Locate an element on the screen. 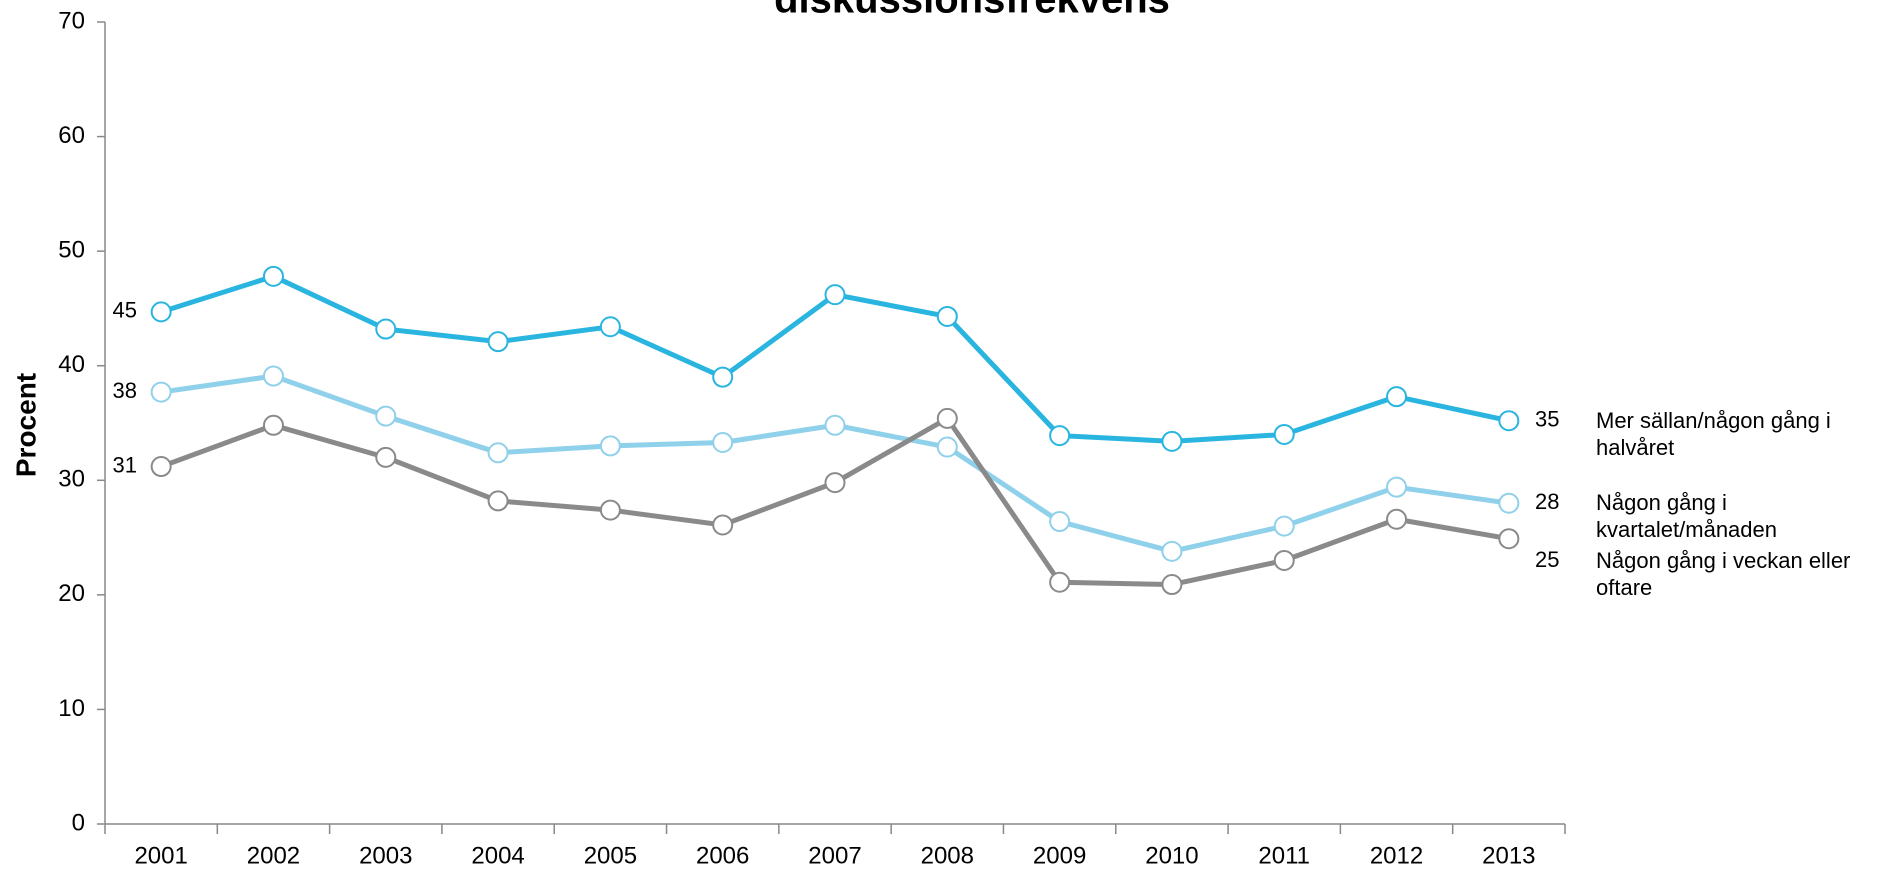 The width and height of the screenshot is (1877, 878). y-tick-label: 50 is located at coordinates (71, 249).